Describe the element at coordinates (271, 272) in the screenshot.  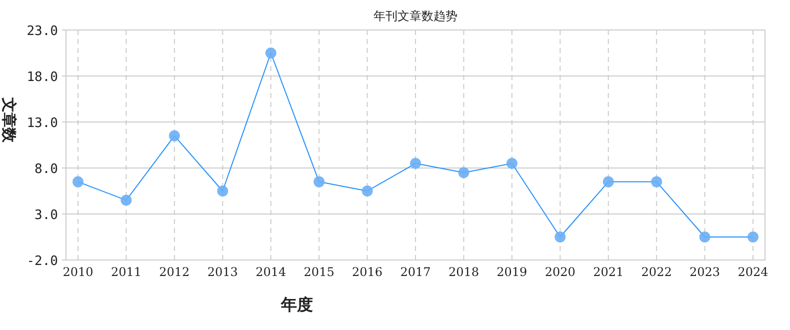
I see `x-tick-label: 2014` at that location.